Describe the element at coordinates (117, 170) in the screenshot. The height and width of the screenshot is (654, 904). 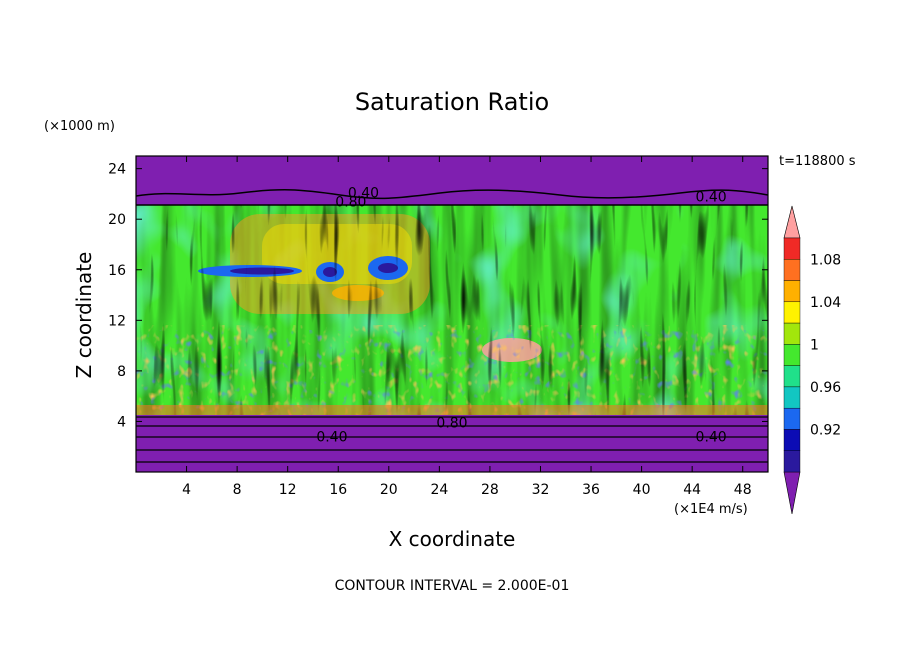
I see `y-tick-label: 24` at that location.